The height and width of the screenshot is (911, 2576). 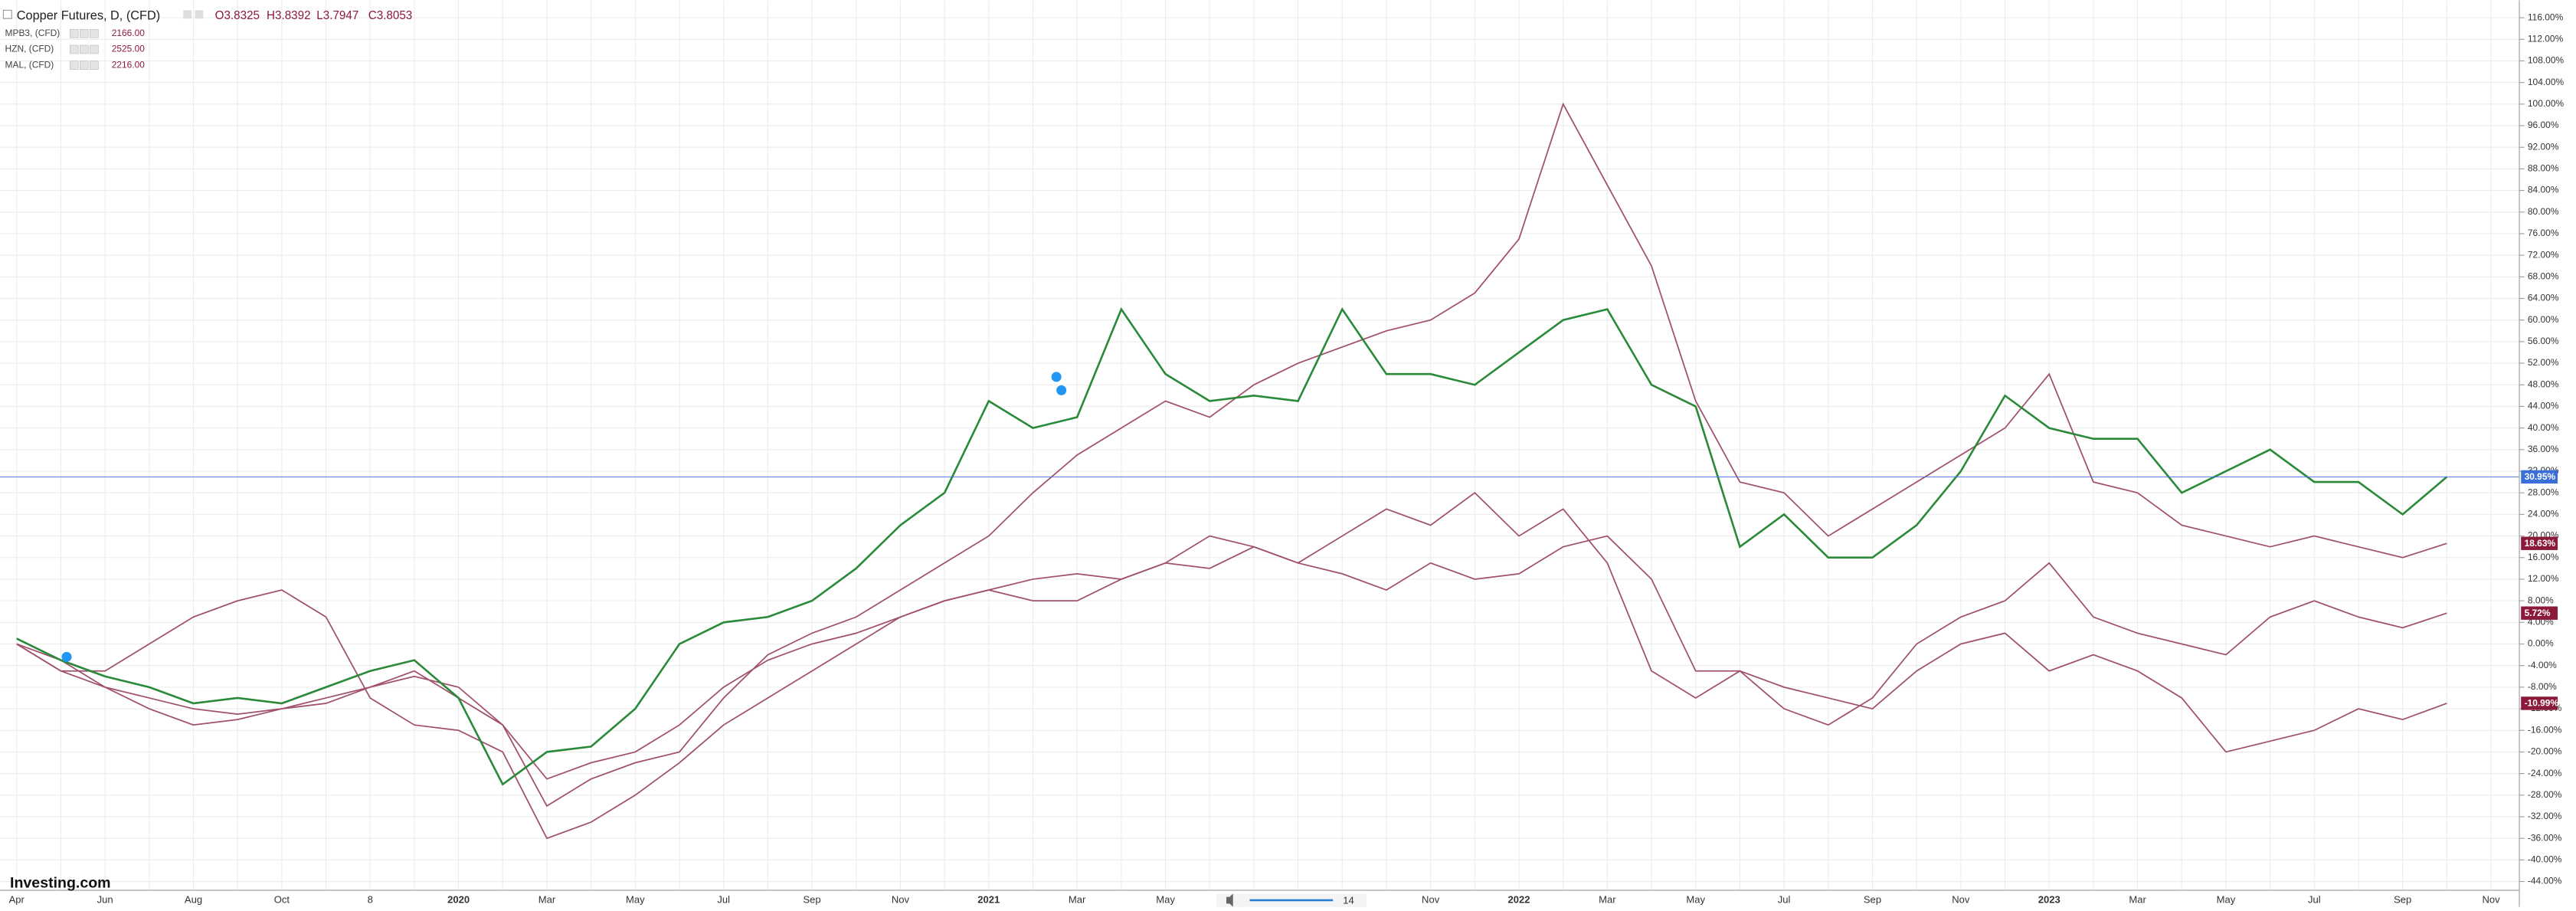 What do you see at coordinates (2545, 773) in the screenshot?
I see `y-tick-label: -24.00%` at bounding box center [2545, 773].